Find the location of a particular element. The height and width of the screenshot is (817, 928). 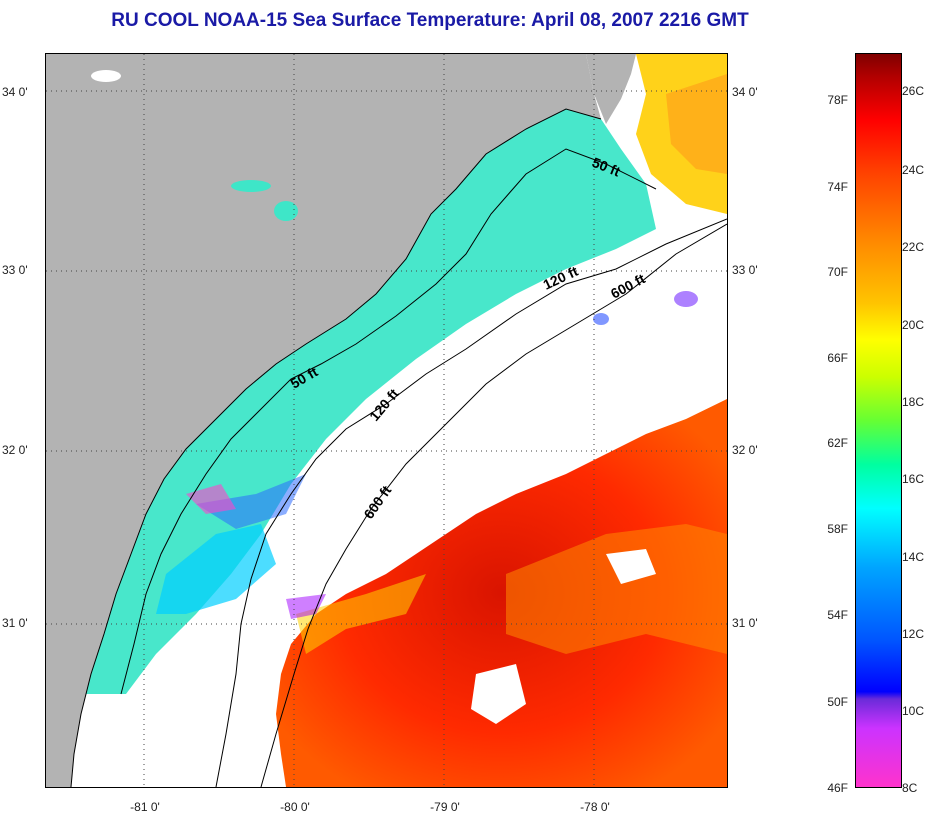

colorbar-f-label: 50F is located at coordinates (837, 702).